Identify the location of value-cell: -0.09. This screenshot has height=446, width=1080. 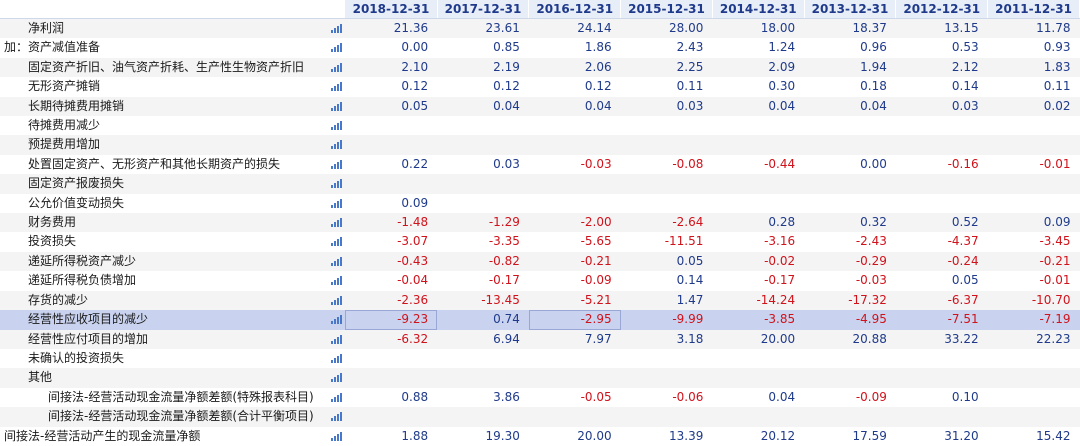
(850, 397).